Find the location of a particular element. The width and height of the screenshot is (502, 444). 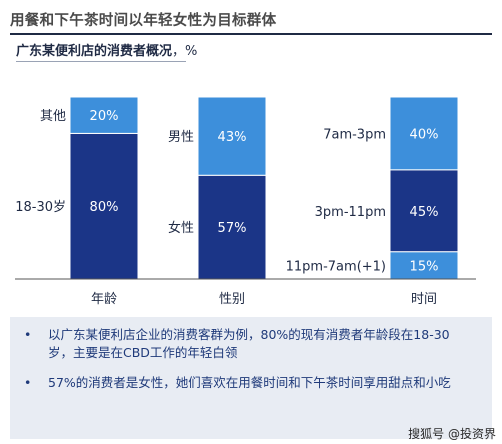

segment-name-label: 女性 is located at coordinates (181, 228).